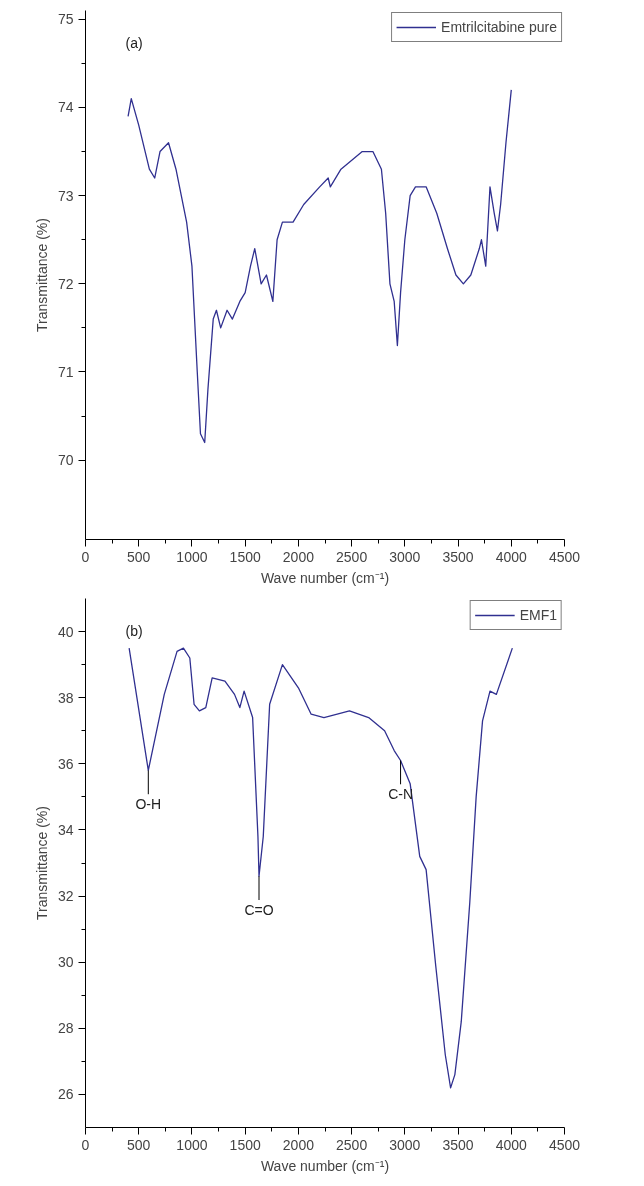 This screenshot has width=644, height=1186. What do you see at coordinates (134, 630) in the screenshot?
I see `annotation: (b)` at bounding box center [134, 630].